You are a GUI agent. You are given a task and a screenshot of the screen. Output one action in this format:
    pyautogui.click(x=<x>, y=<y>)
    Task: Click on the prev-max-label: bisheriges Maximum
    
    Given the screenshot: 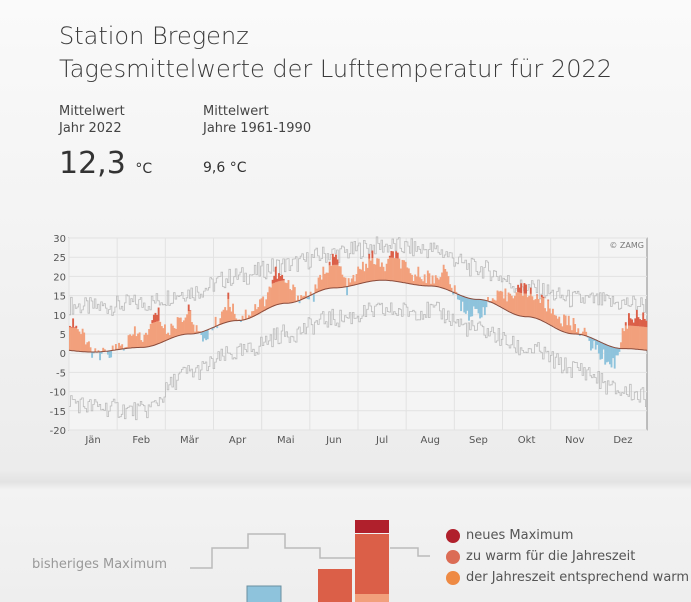 What is the action you would take?
    pyautogui.click(x=100, y=564)
    